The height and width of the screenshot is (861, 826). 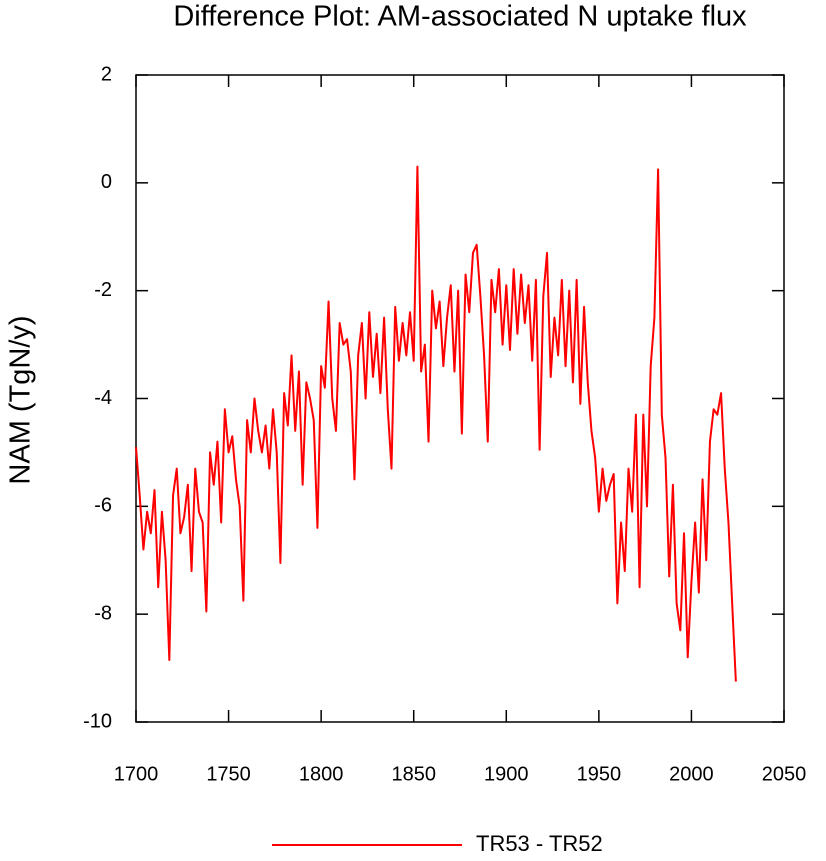 I want to click on y-tick-label: -8, so click(x=103, y=613).